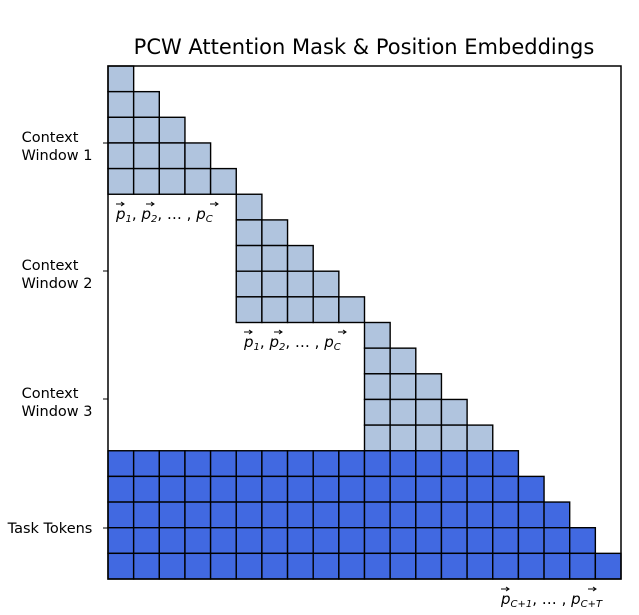 This screenshot has height=615, width=639. Describe the element at coordinates (50, 394) in the screenshot. I see `label-window-3-line1: Context` at that location.